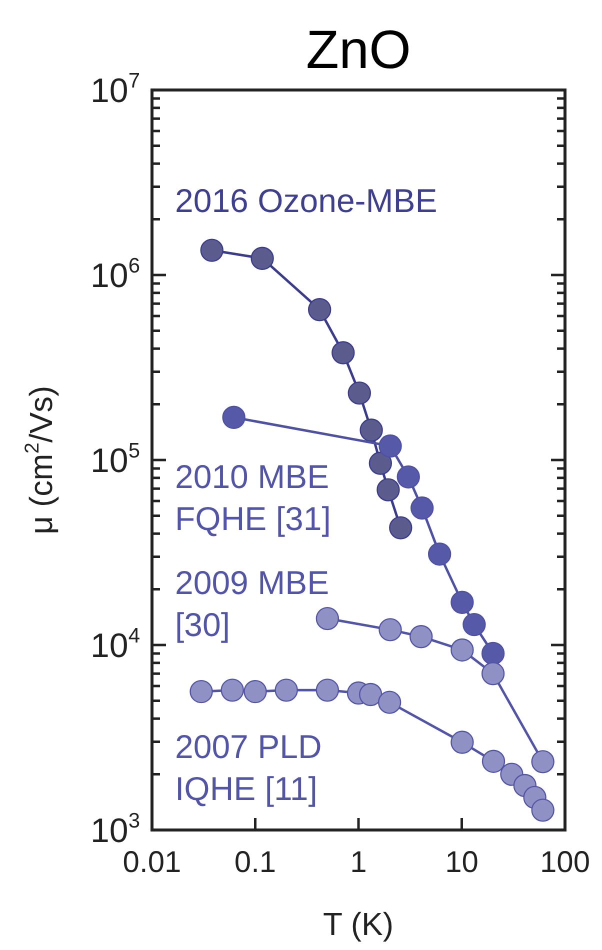  What do you see at coordinates (253, 497) in the screenshot?
I see `series-label: 2010 MBE FQHE [31]` at bounding box center [253, 497].